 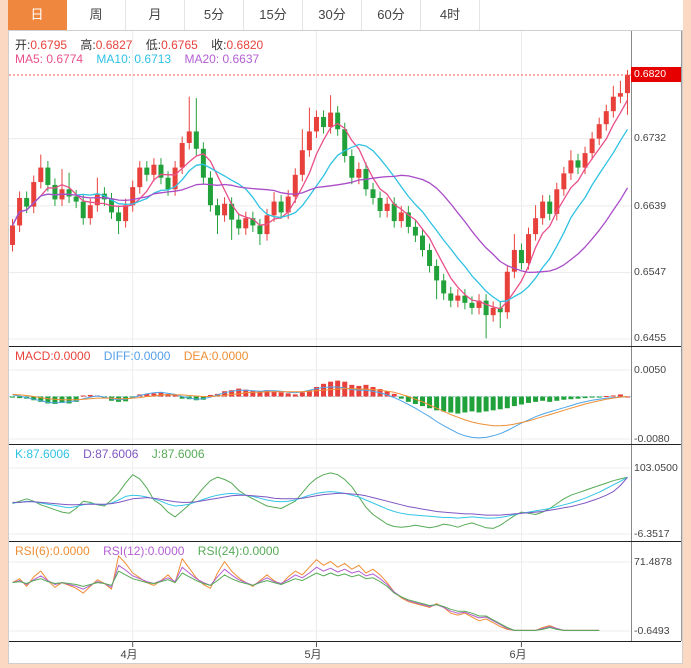 I want to click on x-axis-label-may: 5月, so click(x=313, y=655).